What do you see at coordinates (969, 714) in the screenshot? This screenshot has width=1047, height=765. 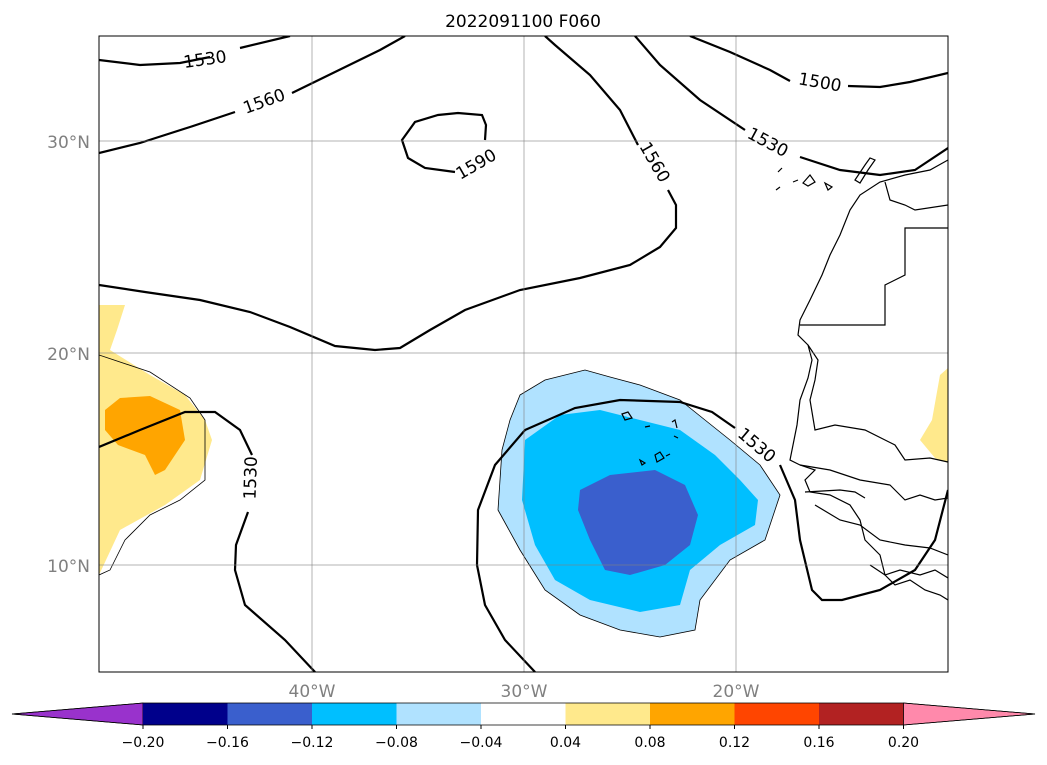 I see `colorbar-extend-high` at bounding box center [969, 714].